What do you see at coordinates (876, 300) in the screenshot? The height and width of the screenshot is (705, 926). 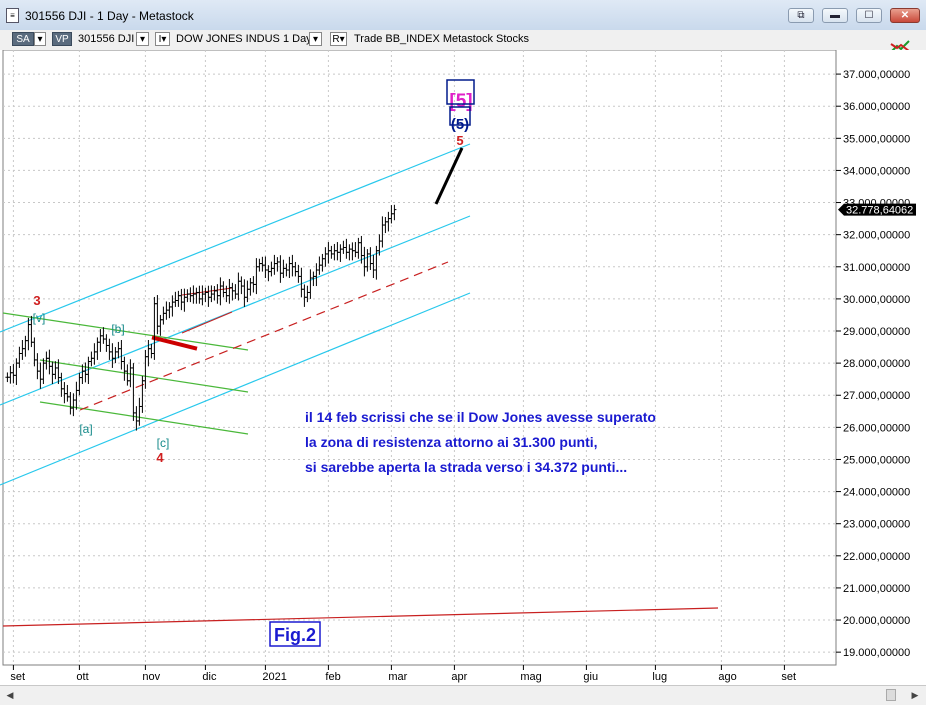 I see `y-tick-label: 30.000,00000` at bounding box center [876, 300].